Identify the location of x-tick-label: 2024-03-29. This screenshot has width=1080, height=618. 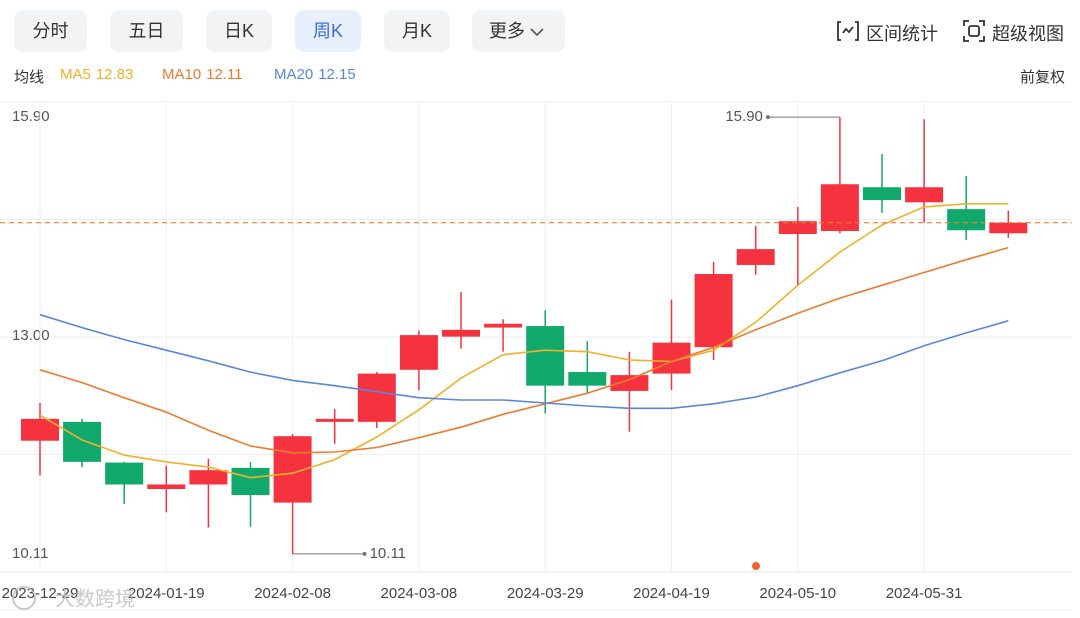
(545, 593).